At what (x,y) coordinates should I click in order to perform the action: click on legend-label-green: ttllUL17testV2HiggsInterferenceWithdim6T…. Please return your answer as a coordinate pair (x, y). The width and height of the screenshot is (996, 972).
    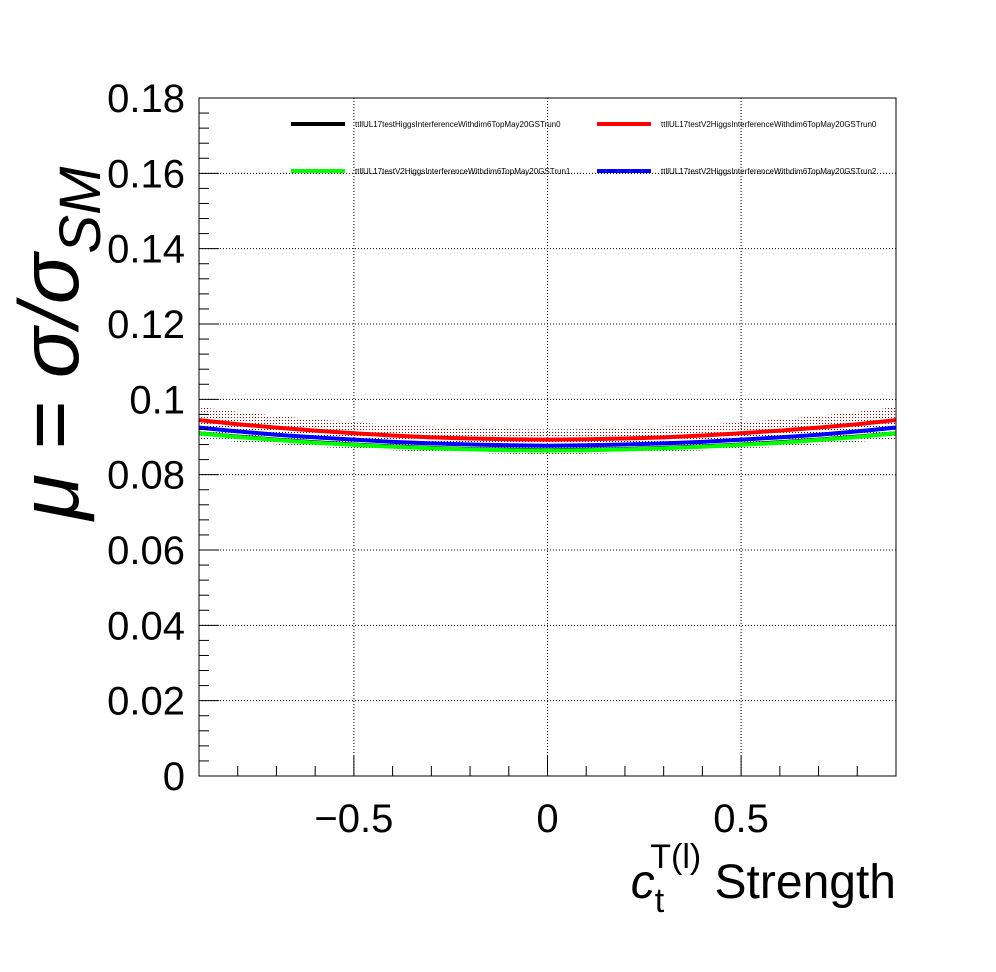
    Looking at the image, I should click on (463, 171).